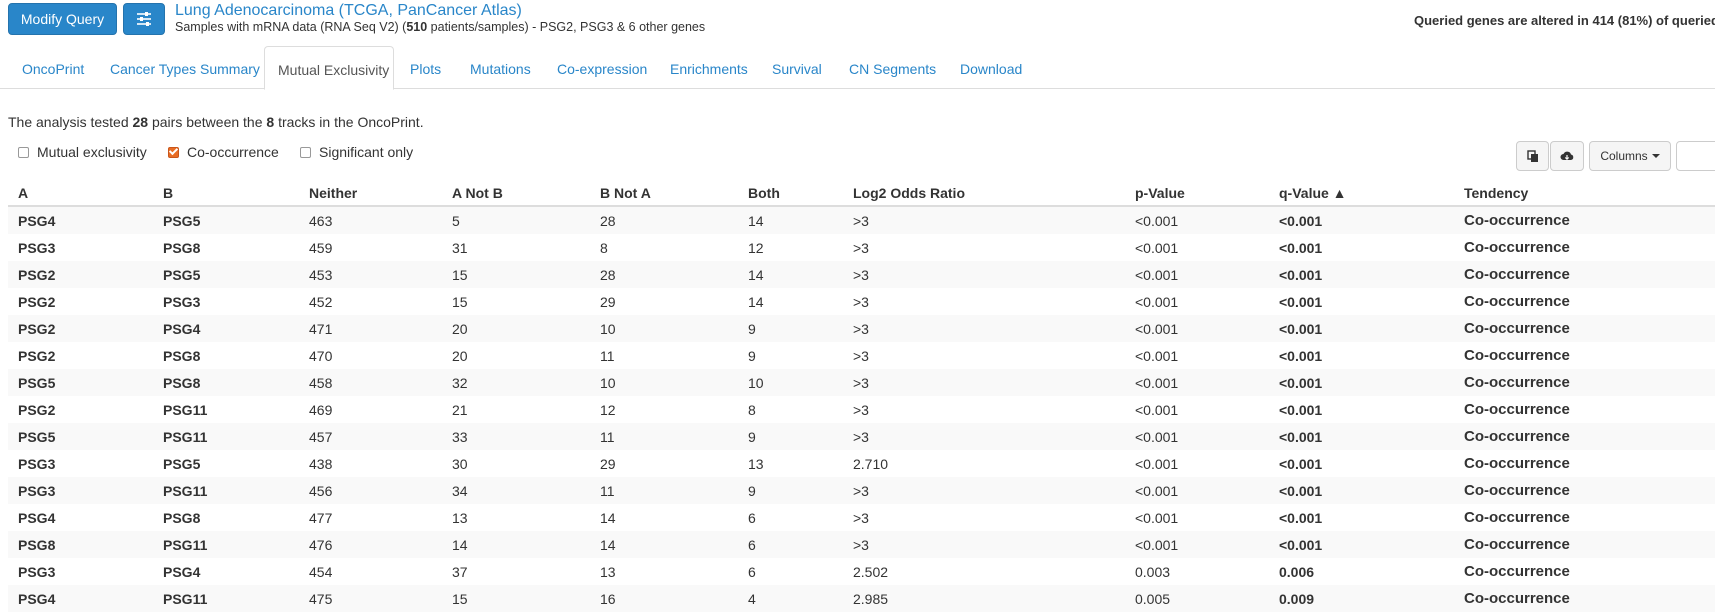 The height and width of the screenshot is (612, 1715). Describe the element at coordinates (23, 152) in the screenshot. I see `mutual-exclusivity-checkbox` at that location.